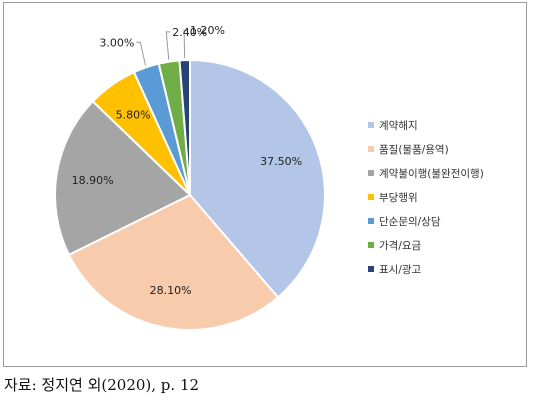  Describe the element at coordinates (431, 173) in the screenshot. I see `legend-label-2: 계약불이행(불완전이행)` at that location.